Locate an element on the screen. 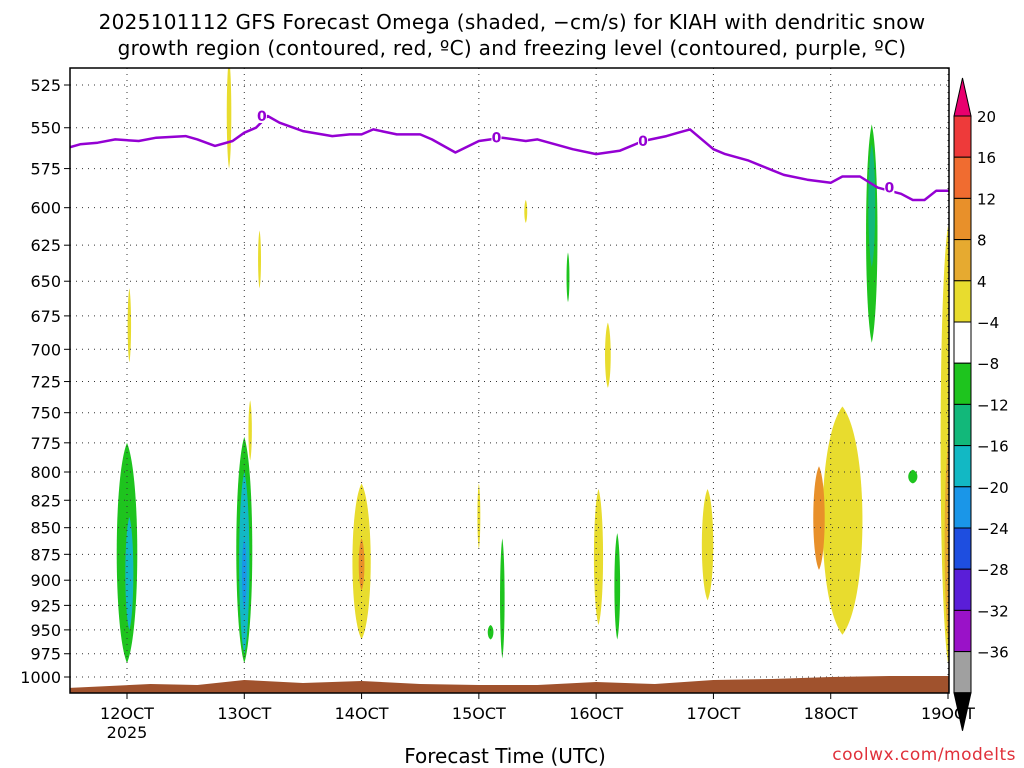  colorbar-bottom-arrow is located at coordinates (962, 711).